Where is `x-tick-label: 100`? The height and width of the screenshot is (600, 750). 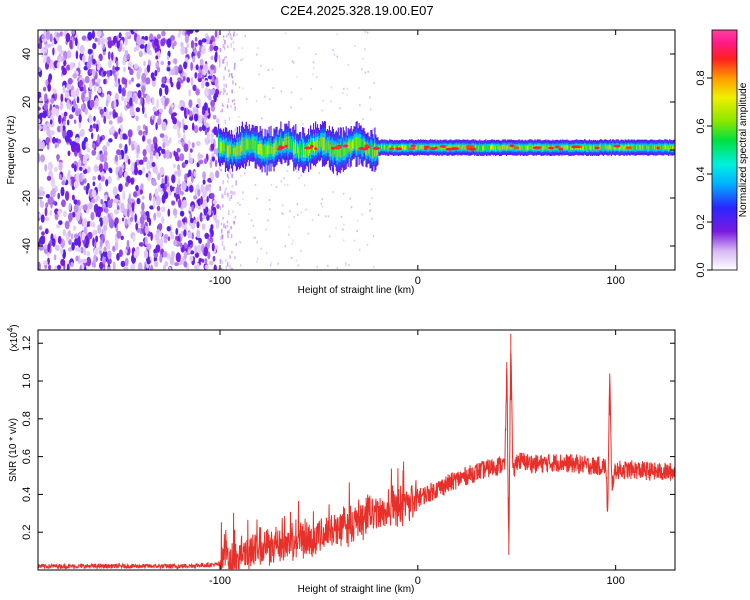
x-tick-label: 100 is located at coordinates (615, 581).